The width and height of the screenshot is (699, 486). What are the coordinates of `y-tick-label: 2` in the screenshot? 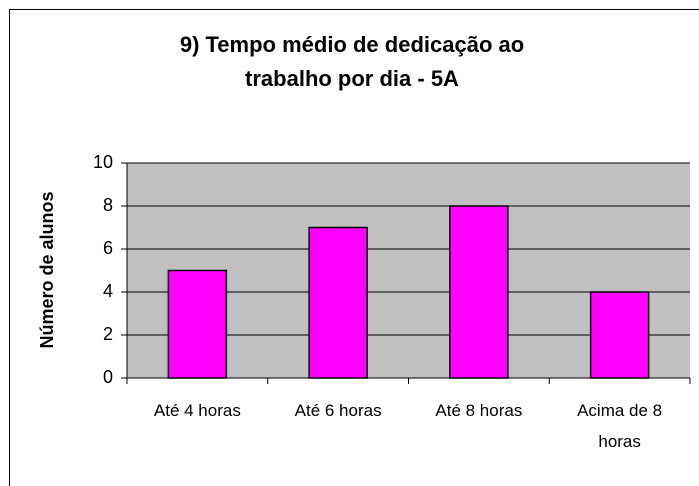 It's located at (108, 334).